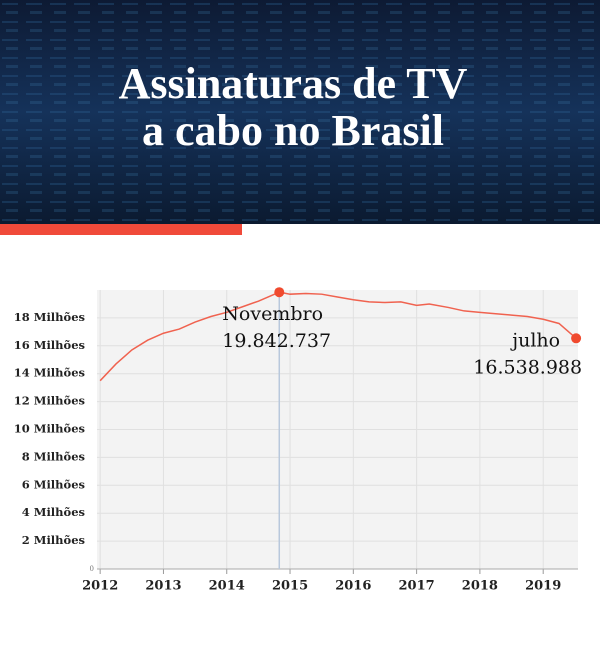 The image size is (600, 671). Describe the element at coordinates (535, 340) in the screenshot. I see `annotation: julho` at that location.